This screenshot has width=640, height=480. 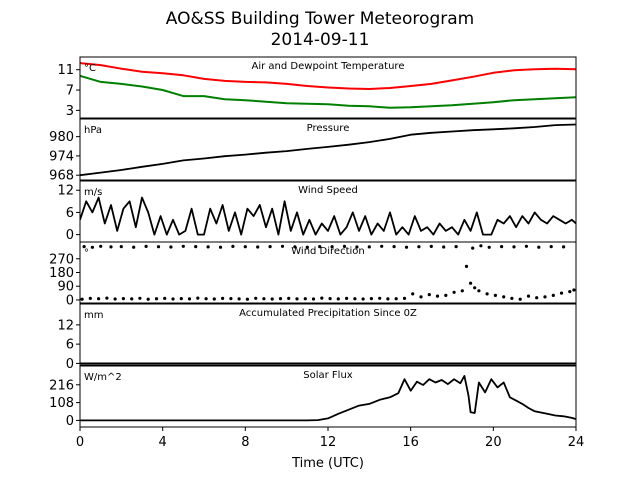 What do you see at coordinates (320, 40) in the screenshot?
I see `figure-subtitle: 2014-09-11` at bounding box center [320, 40].